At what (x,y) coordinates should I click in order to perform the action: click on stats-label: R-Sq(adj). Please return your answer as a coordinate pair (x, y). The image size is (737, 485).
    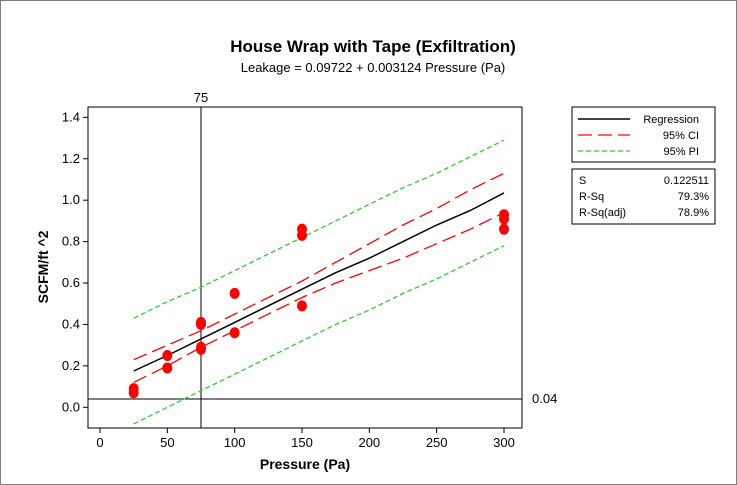
    Looking at the image, I should click on (602, 213).